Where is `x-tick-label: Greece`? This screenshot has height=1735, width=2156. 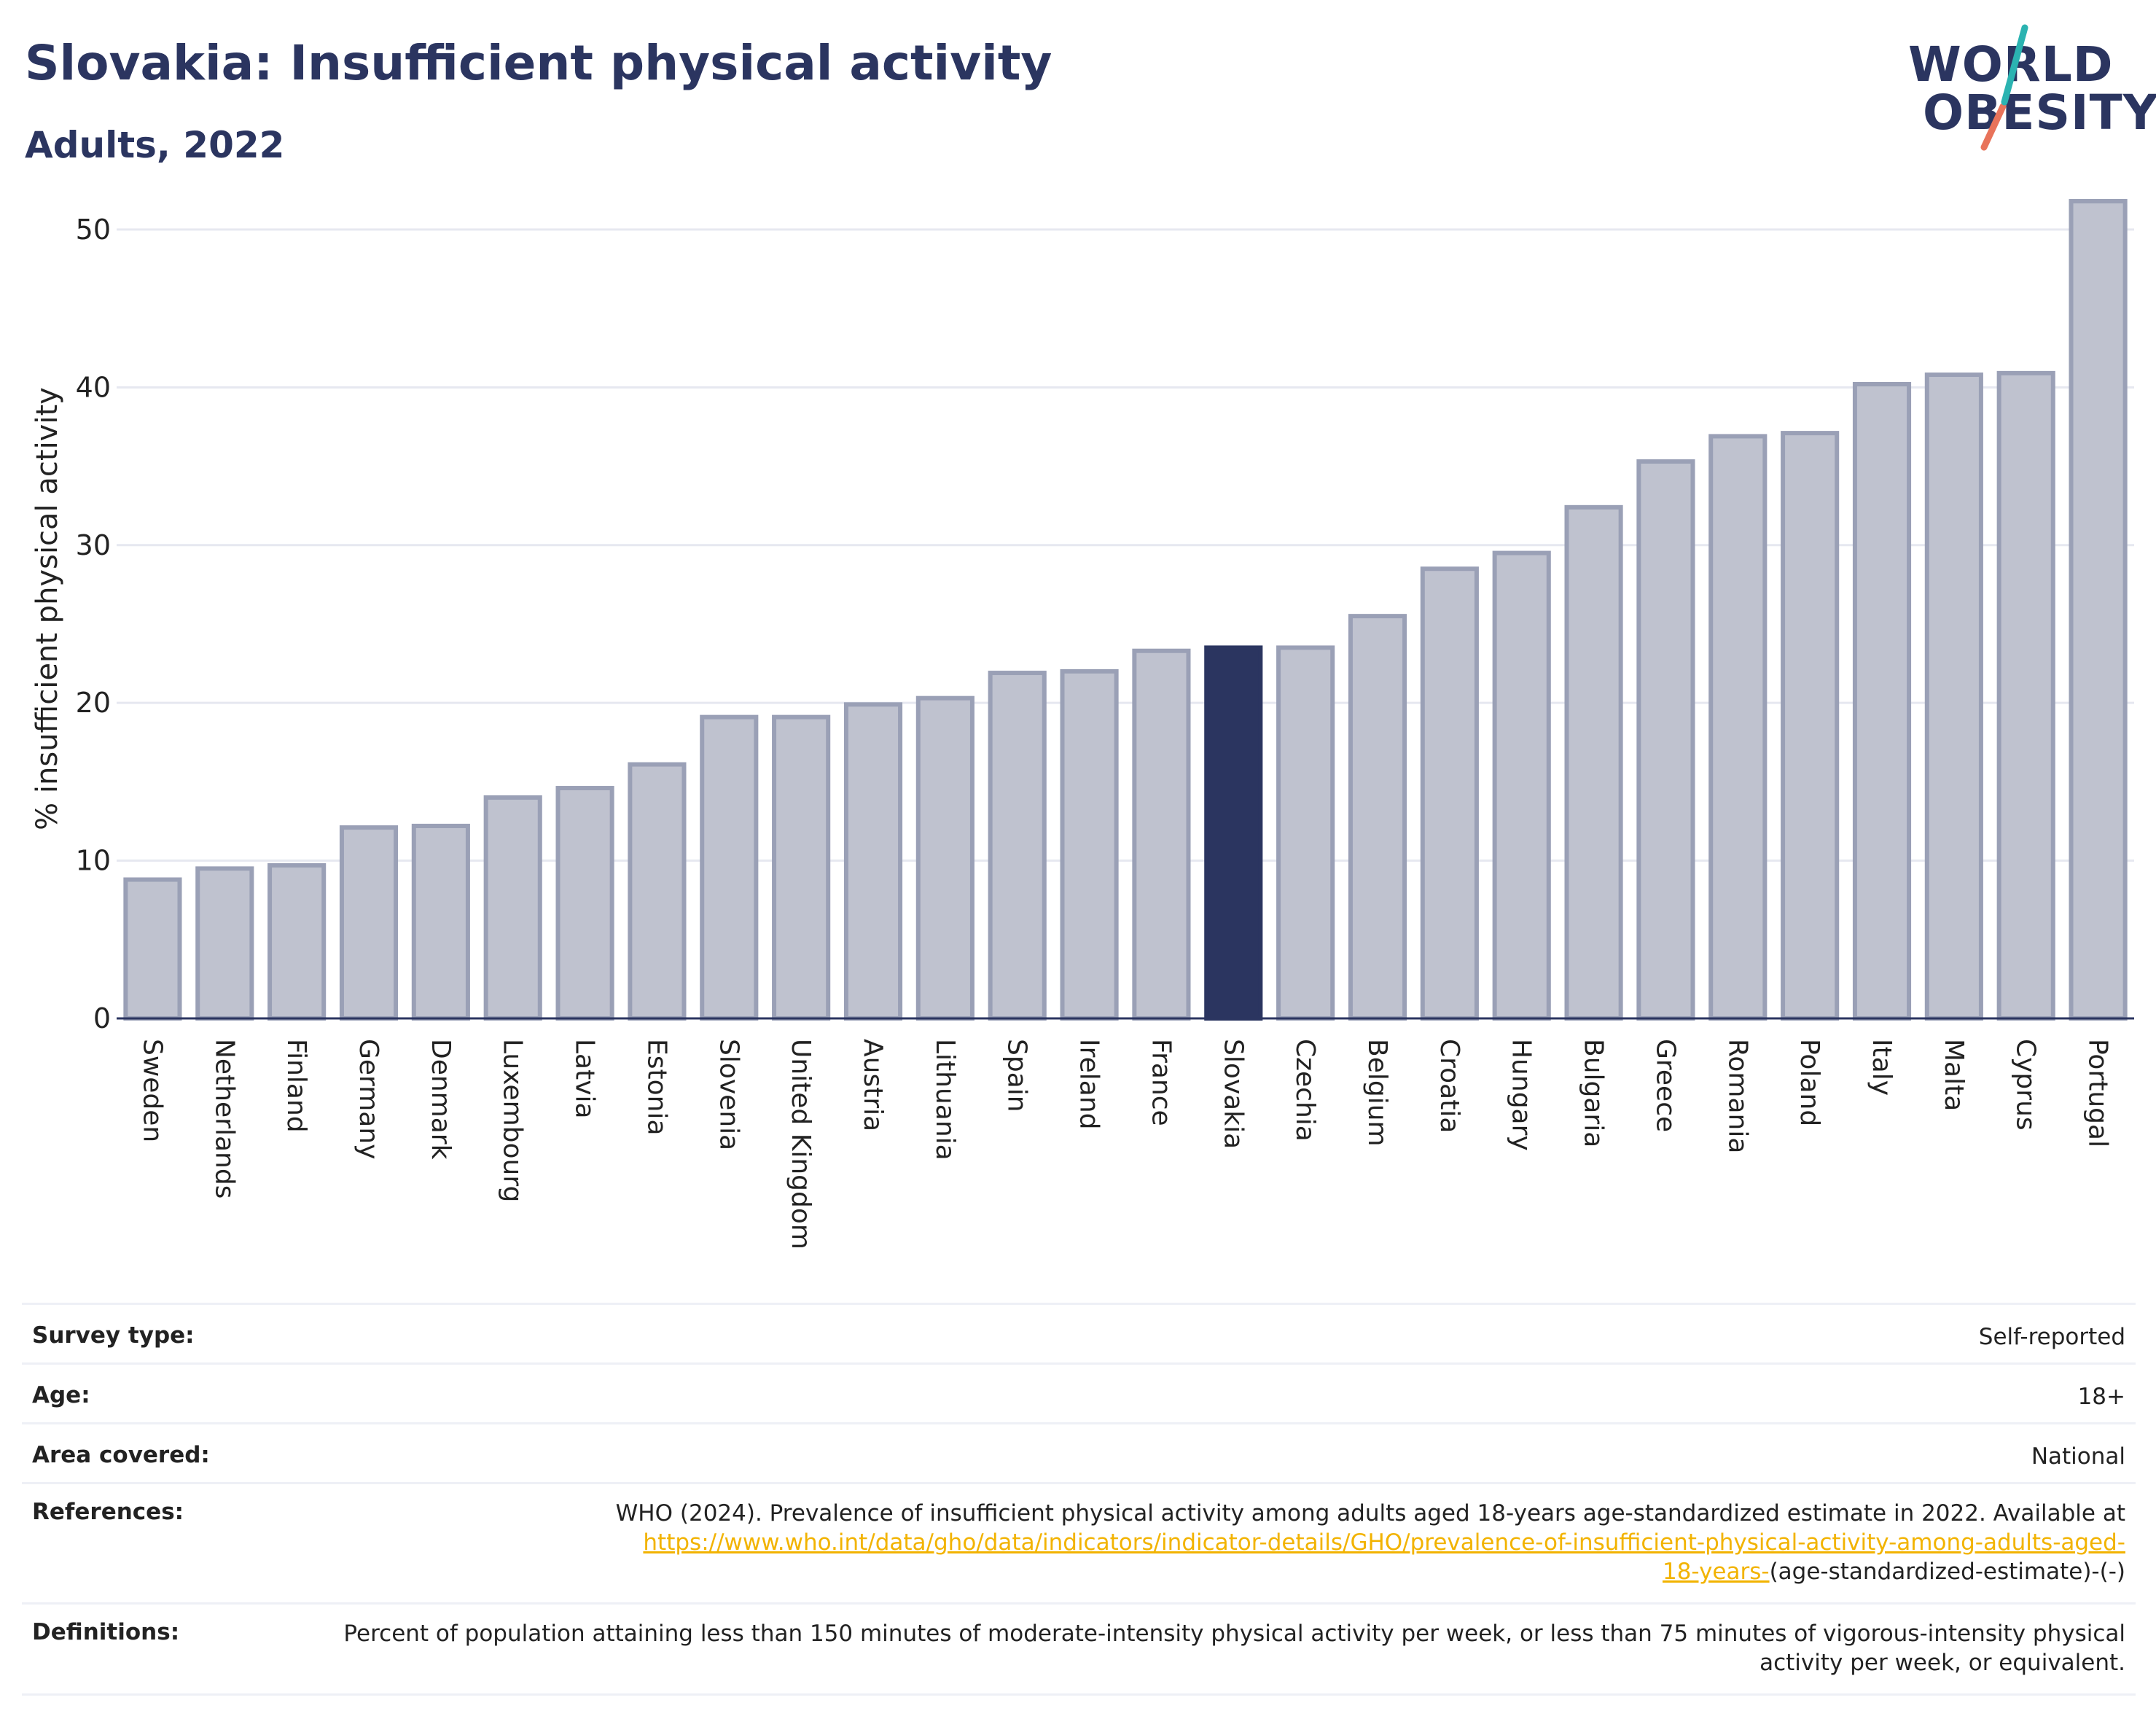
x-tick-label: Greece is located at coordinates (1665, 1085).